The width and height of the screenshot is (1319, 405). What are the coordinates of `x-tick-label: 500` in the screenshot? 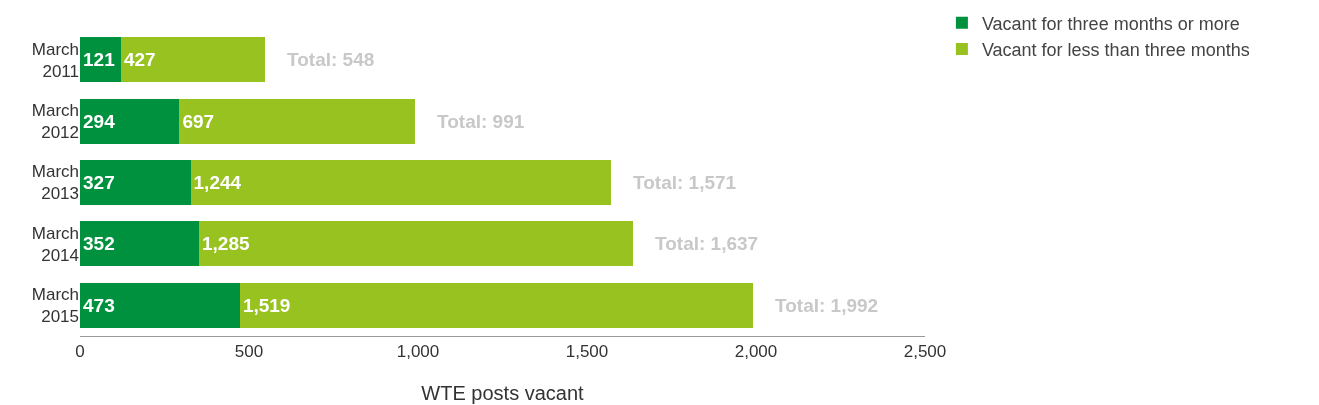 It's located at (249, 352).